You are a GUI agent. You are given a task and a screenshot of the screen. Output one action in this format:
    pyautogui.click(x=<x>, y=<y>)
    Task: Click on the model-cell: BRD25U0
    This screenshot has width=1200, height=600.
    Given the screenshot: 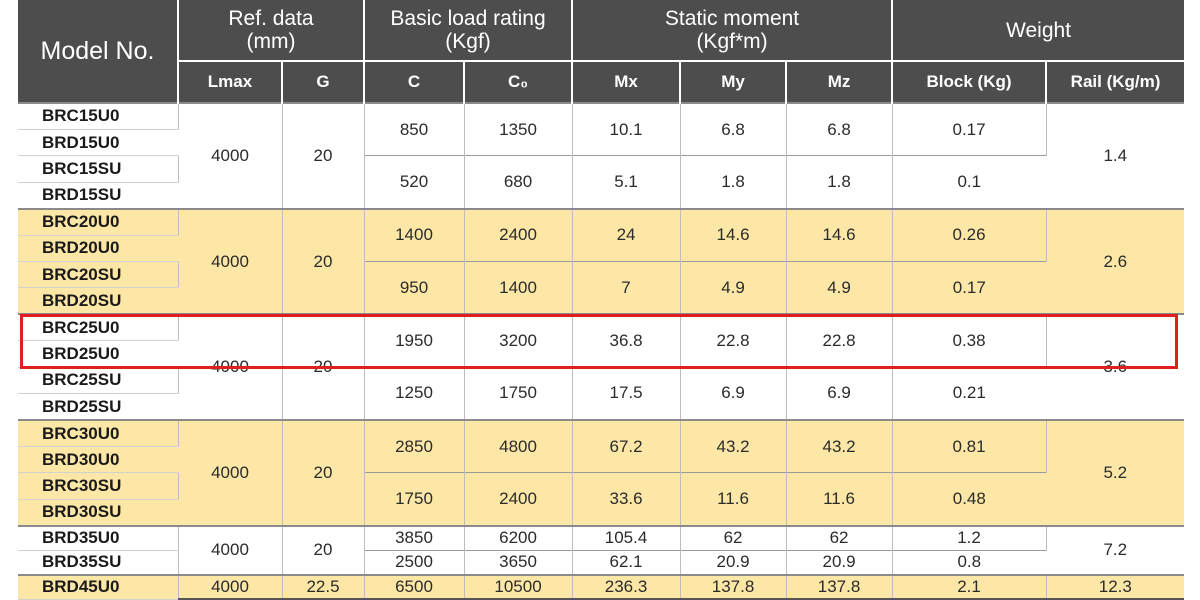 What is the action you would take?
    pyautogui.click(x=98, y=354)
    